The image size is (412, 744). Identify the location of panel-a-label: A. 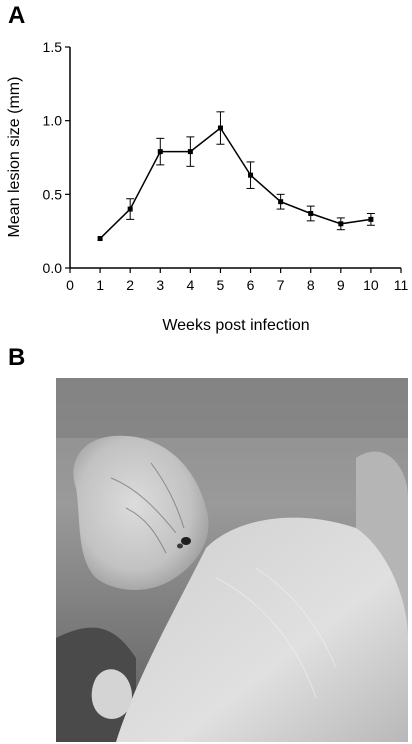
(17, 15).